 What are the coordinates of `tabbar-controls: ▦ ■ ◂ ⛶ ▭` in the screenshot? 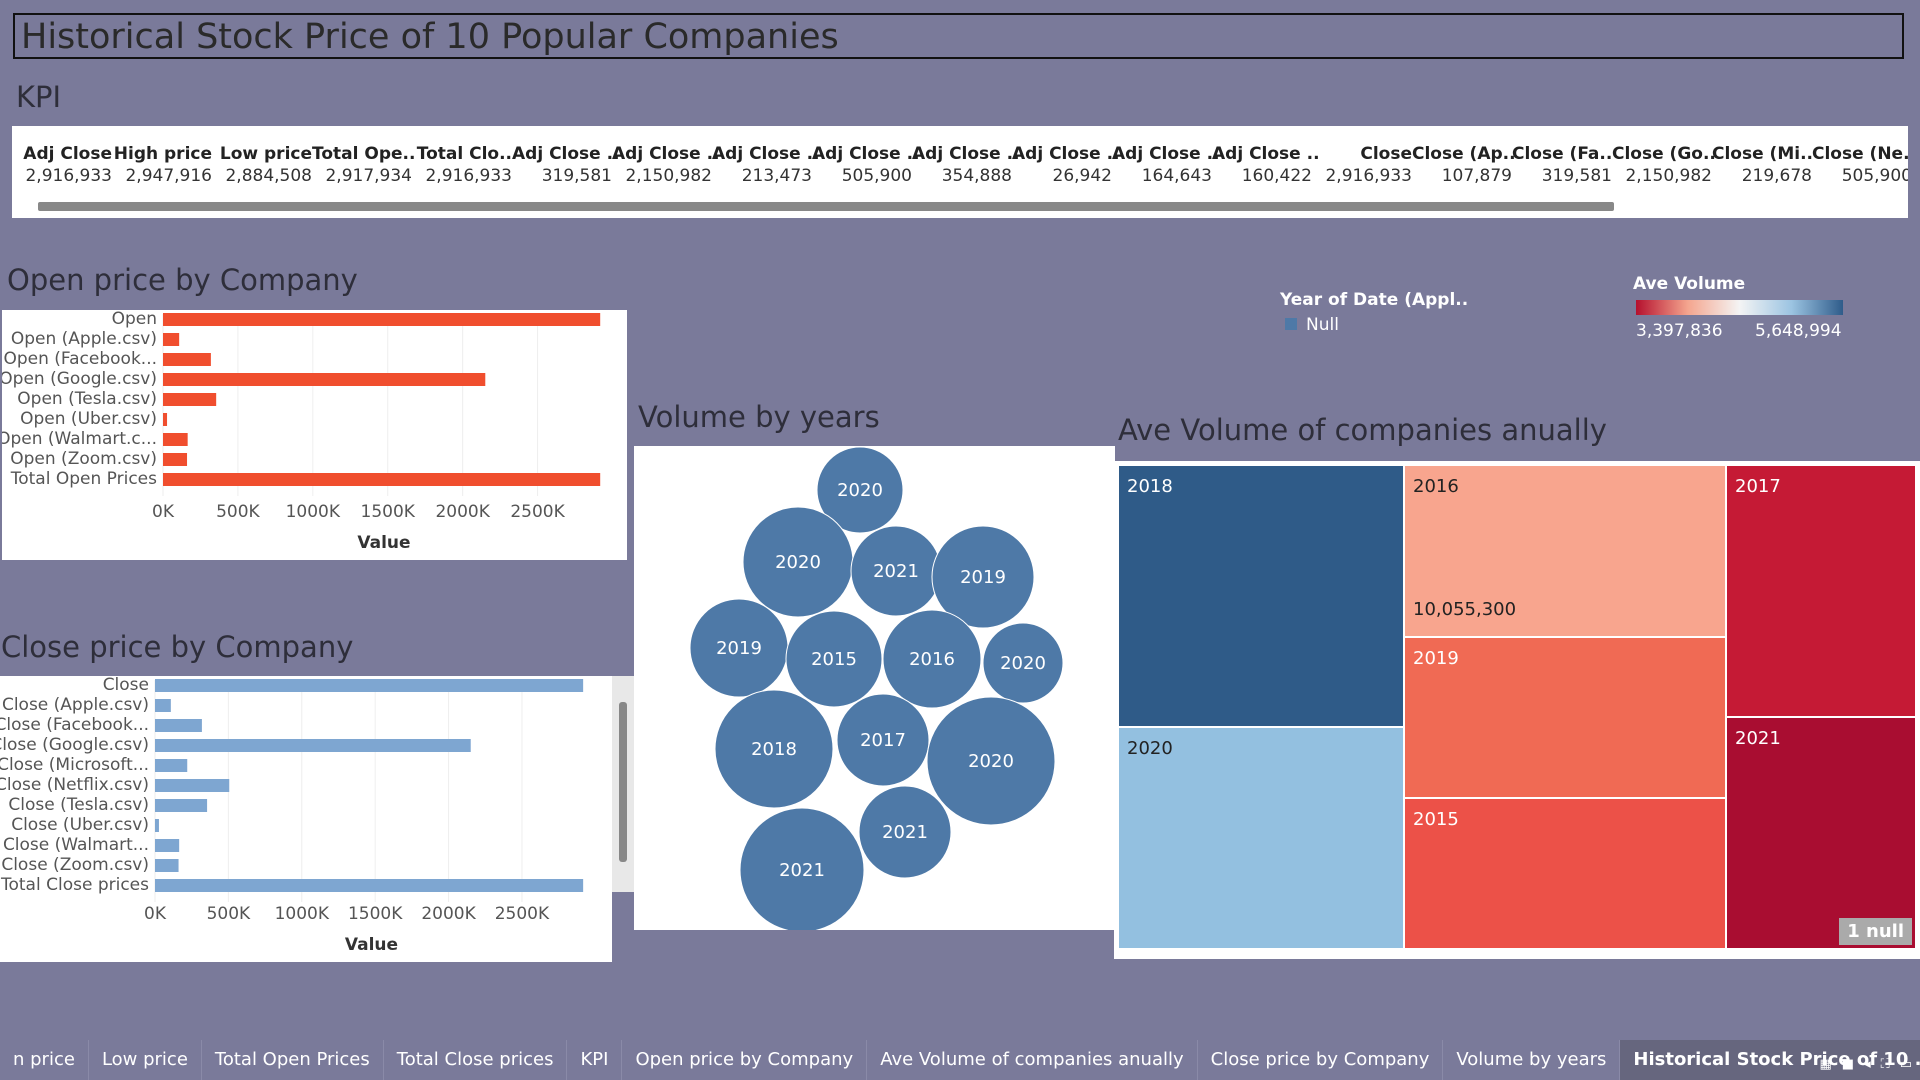 It's located at (1865, 1064).